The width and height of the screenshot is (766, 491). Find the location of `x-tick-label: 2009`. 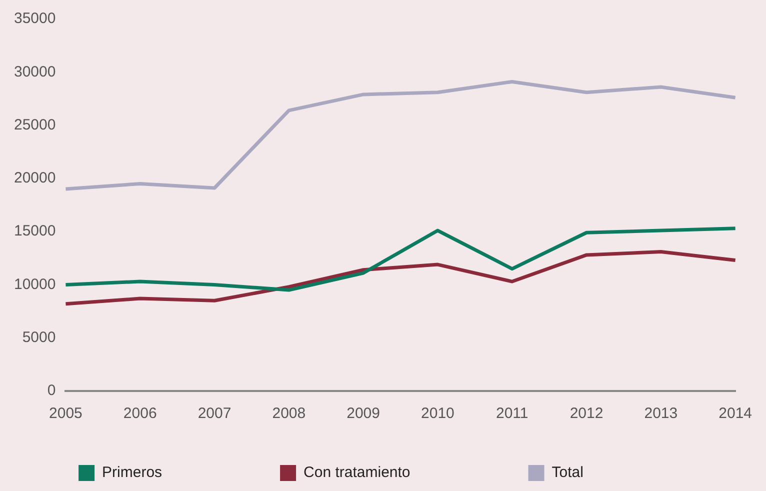

x-tick-label: 2009 is located at coordinates (363, 413).